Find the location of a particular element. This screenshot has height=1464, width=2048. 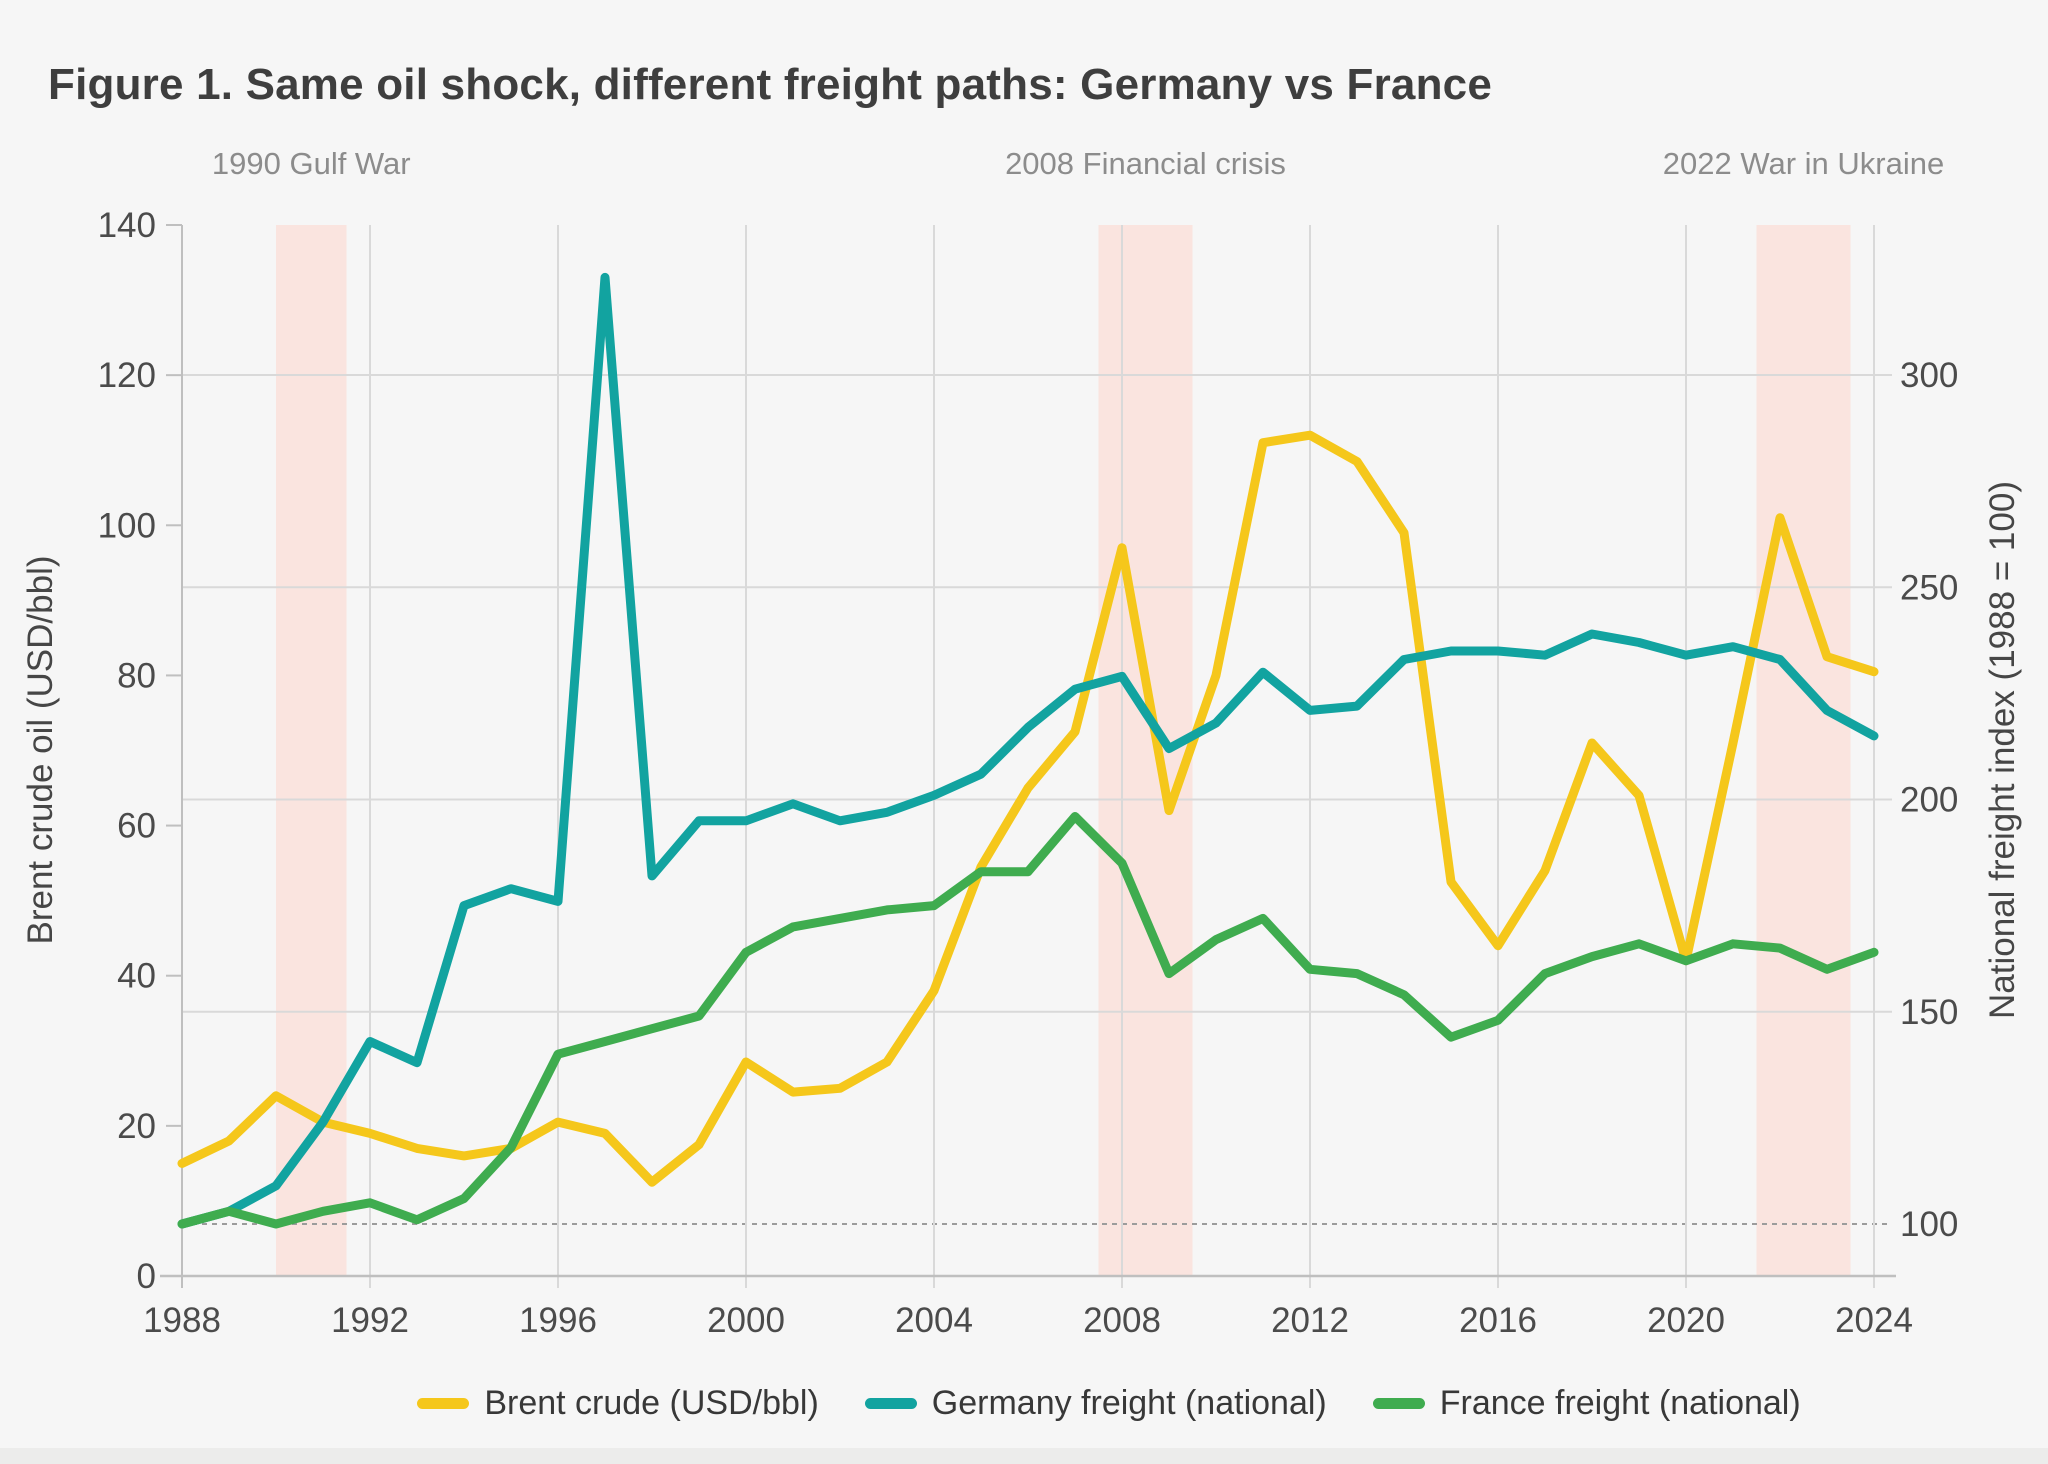

legend-label: Brent crude (USD/bbl) is located at coordinates (651, 1403).